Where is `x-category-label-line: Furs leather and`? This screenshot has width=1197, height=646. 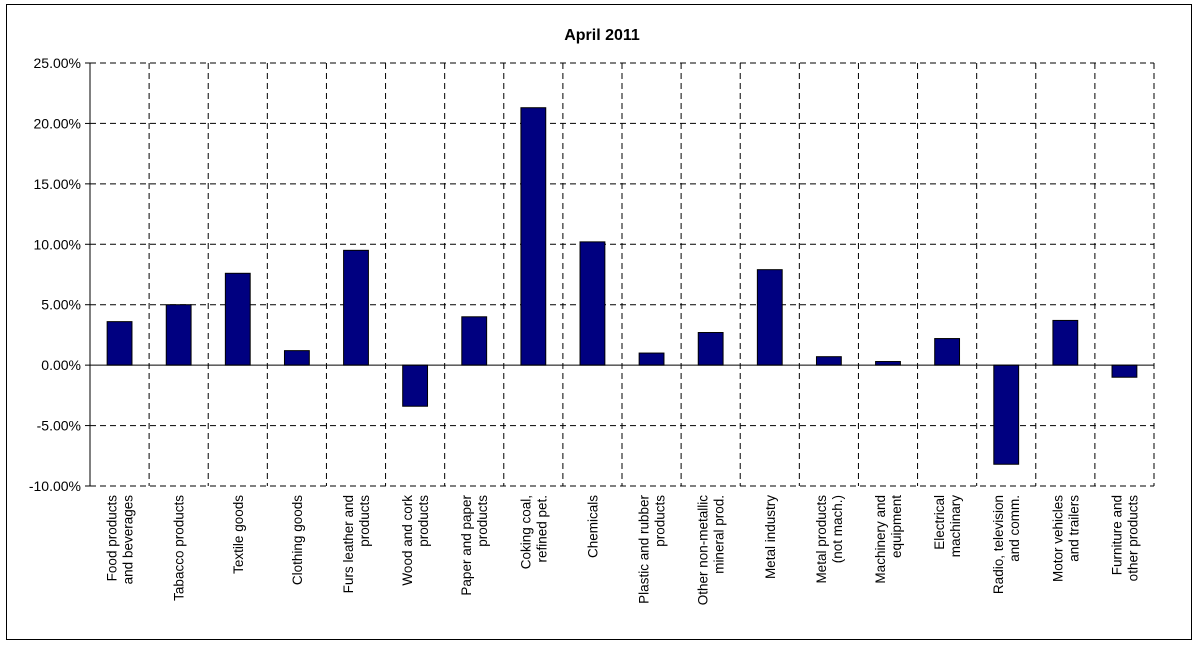
x-category-label-line: Furs leather and is located at coordinates (348, 544).